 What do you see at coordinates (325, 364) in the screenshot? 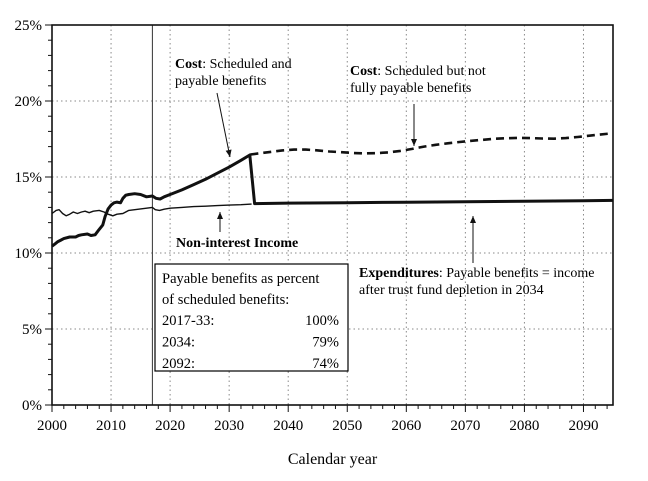
I see `callout-row-value: 74%` at bounding box center [325, 364].